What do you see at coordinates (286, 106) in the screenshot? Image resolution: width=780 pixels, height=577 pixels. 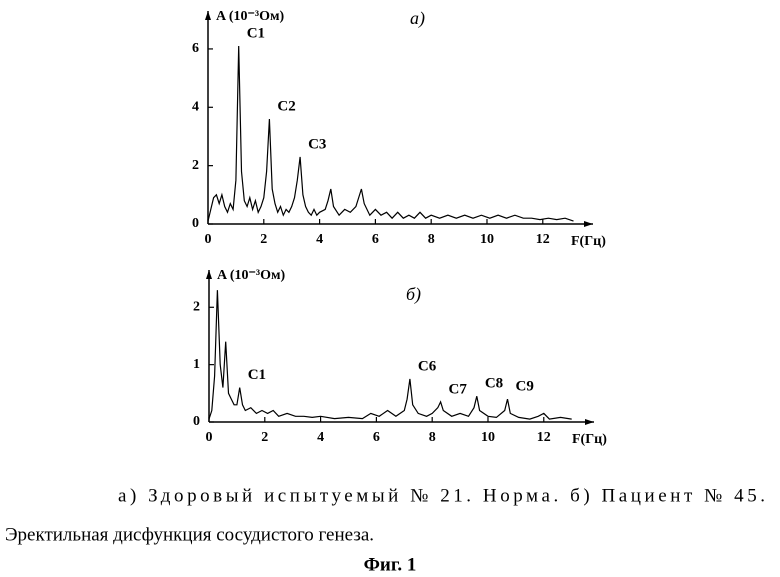 I see `peak-annotation: C2` at bounding box center [286, 106].